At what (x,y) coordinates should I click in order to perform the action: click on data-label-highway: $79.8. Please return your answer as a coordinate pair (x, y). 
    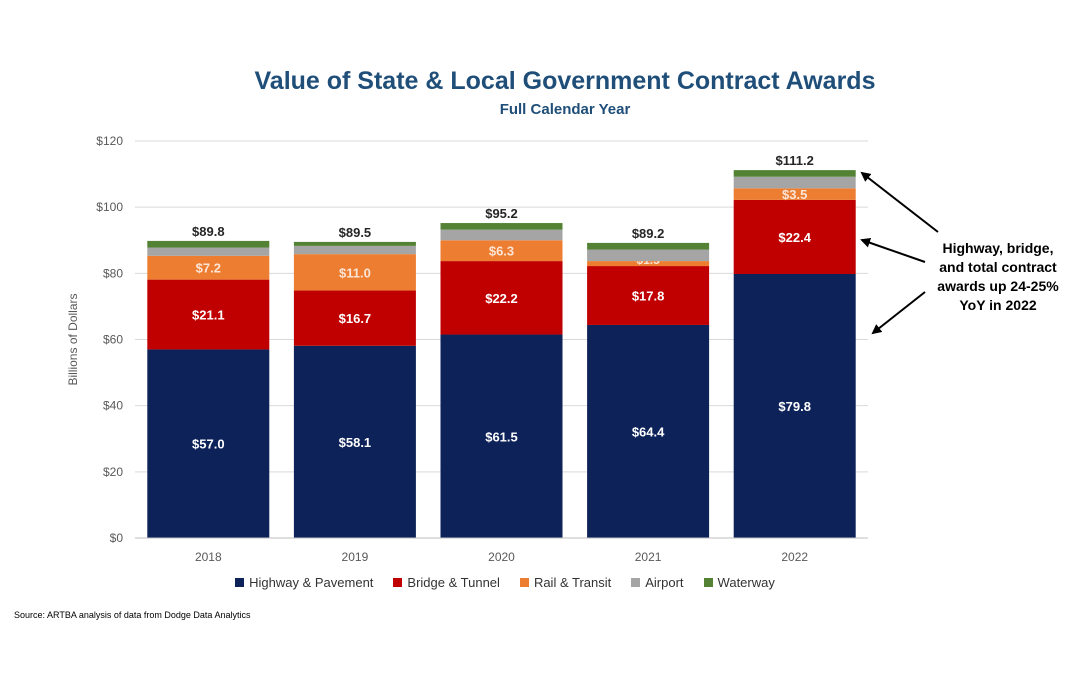
    Looking at the image, I should click on (794, 406).